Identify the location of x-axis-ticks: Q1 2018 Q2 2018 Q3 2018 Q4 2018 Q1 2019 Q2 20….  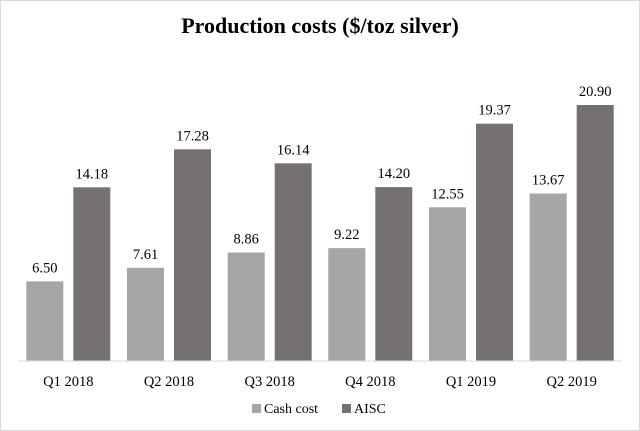
(320, 382).